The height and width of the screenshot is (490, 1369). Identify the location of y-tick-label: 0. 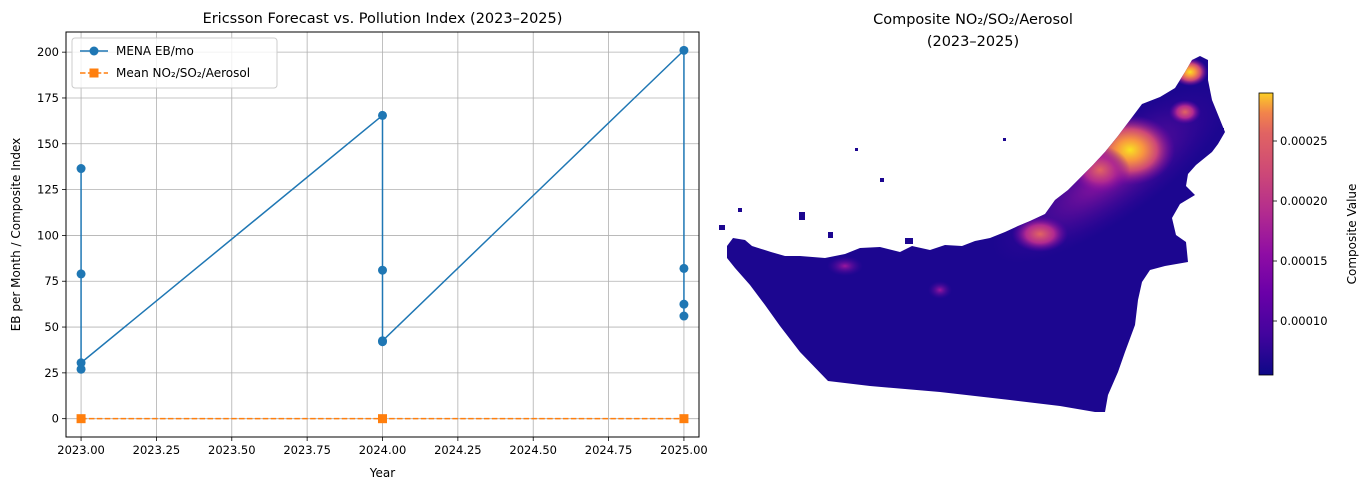
(55, 419).